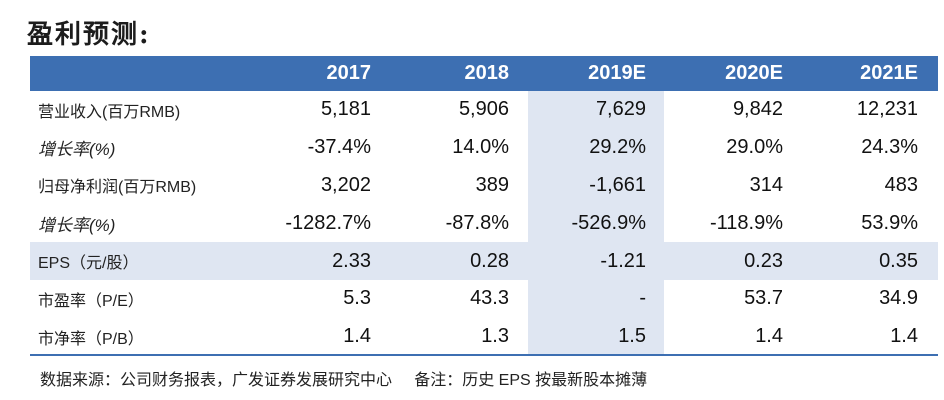  I want to click on table-row-revenue: 营业收入(百万RMB) 5,181 5,906 7,629 9,842 12,231, so click(484, 110).